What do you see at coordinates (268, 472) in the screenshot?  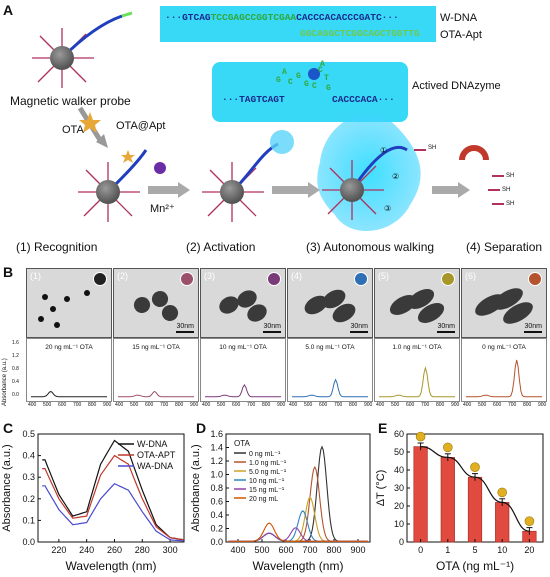 I see `legend-label: 5.0 ng mL⁻¹` at bounding box center [268, 472].